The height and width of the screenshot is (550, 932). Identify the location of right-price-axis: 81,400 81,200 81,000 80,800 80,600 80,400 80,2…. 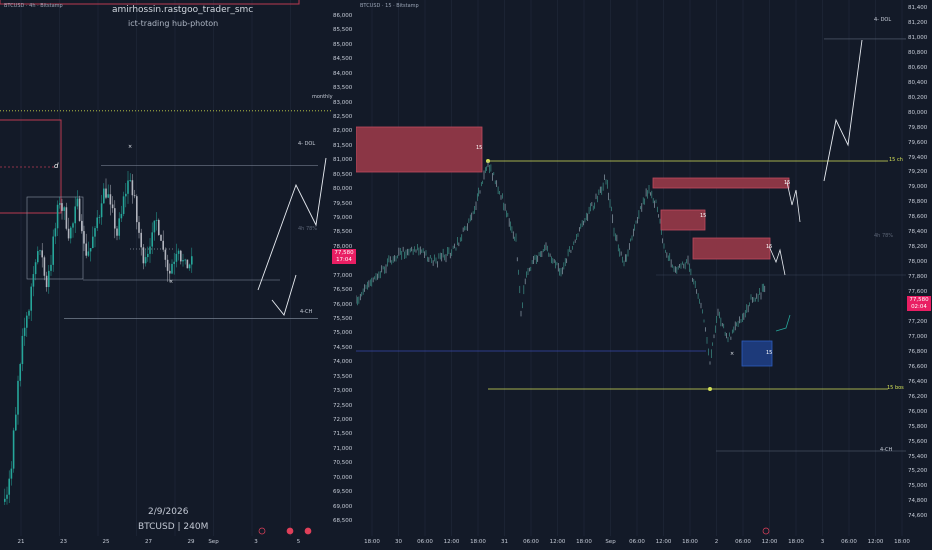
(919, 275).